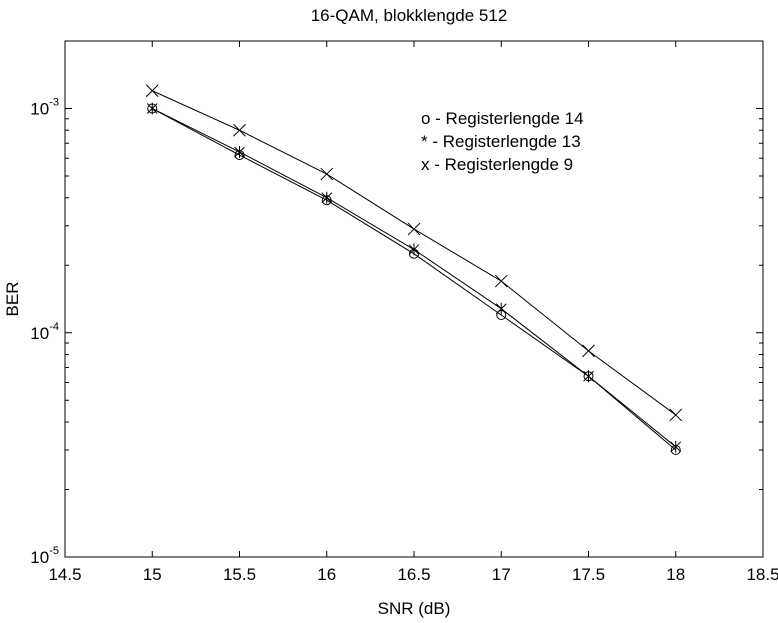 The height and width of the screenshot is (623, 778). Describe the element at coordinates (326, 574) in the screenshot. I see `x-tick-label: 16` at that location.